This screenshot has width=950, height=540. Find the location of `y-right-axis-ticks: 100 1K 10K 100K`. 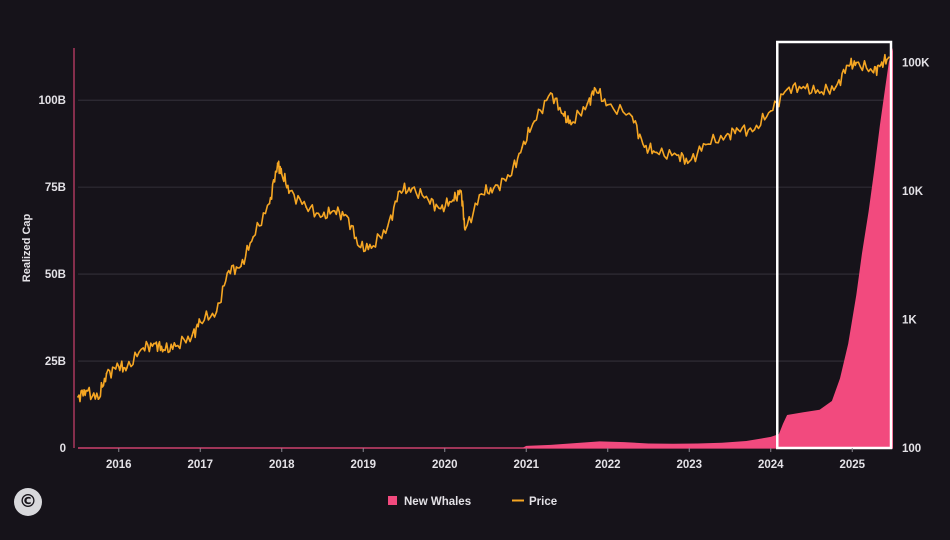

y-right-axis-ticks: 100 1K 10K 100K is located at coordinates (916, 256).